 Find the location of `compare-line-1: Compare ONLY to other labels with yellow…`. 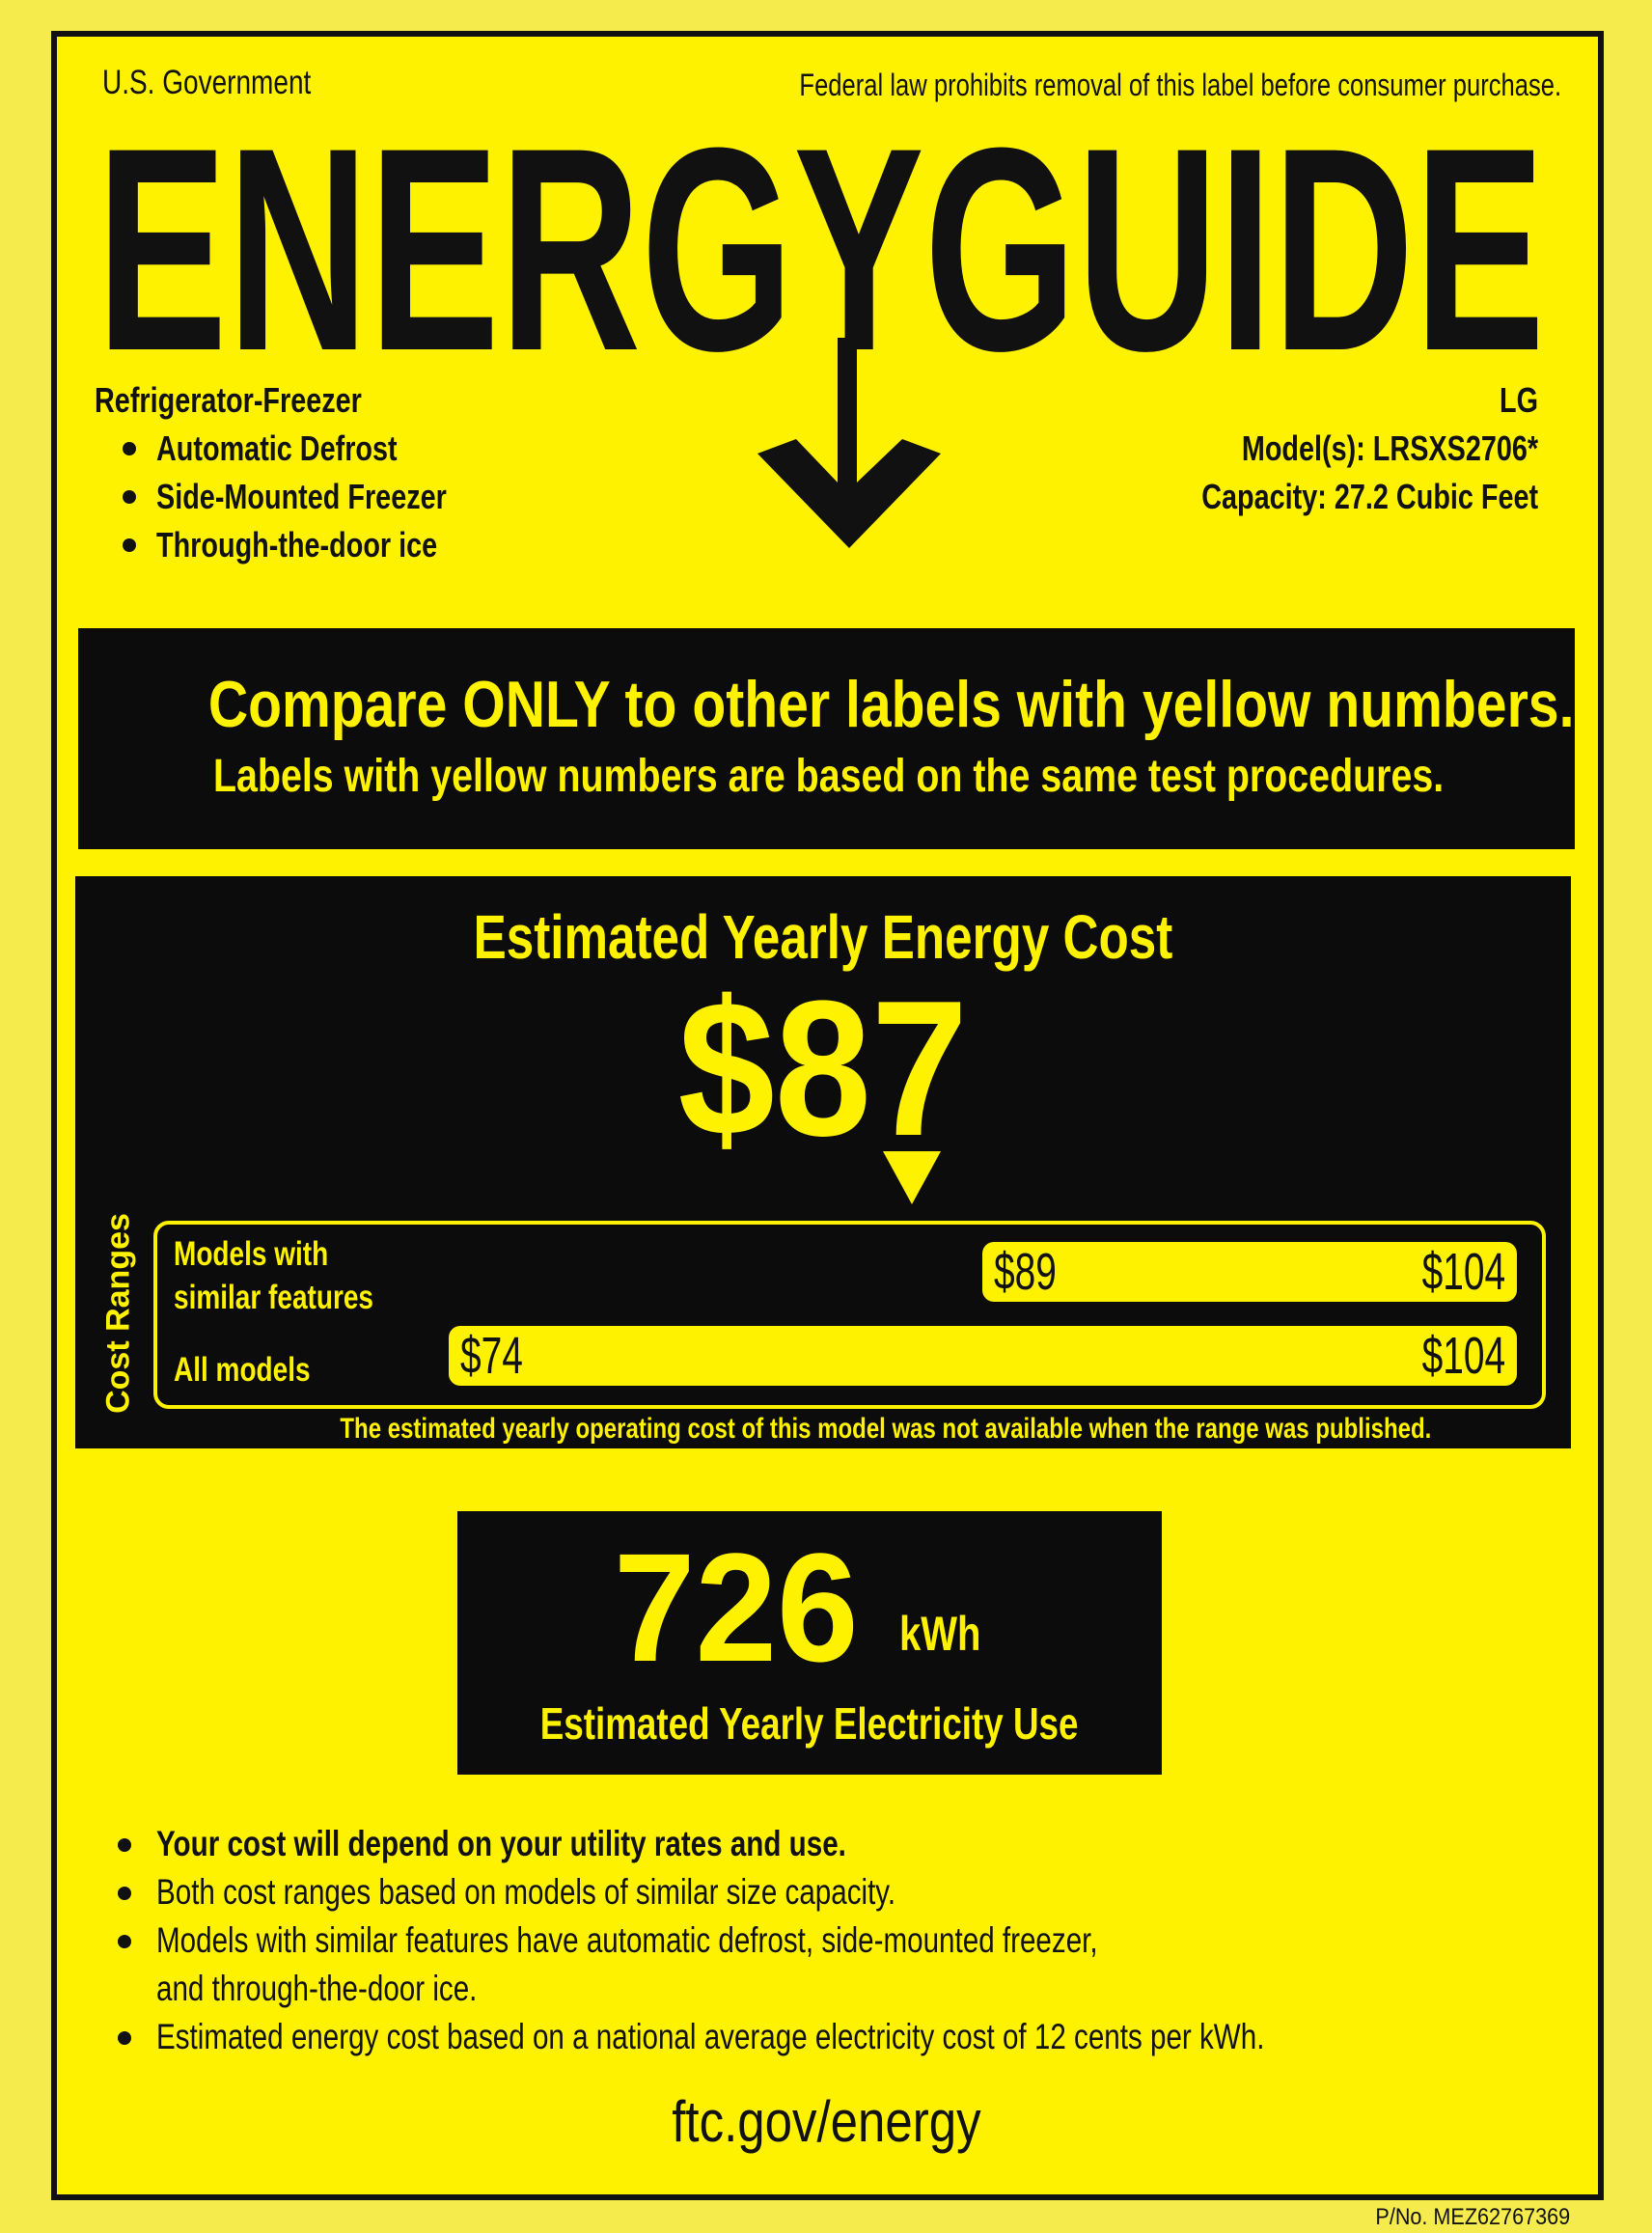

compare-line-1: Compare ONLY to other labels with yellow… is located at coordinates (891, 704).